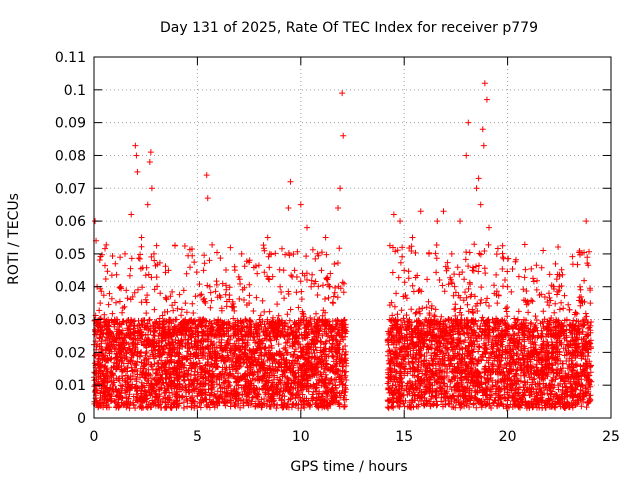 The width and height of the screenshot is (640, 480). I want to click on y-tick-label: 0.08, so click(70, 156).